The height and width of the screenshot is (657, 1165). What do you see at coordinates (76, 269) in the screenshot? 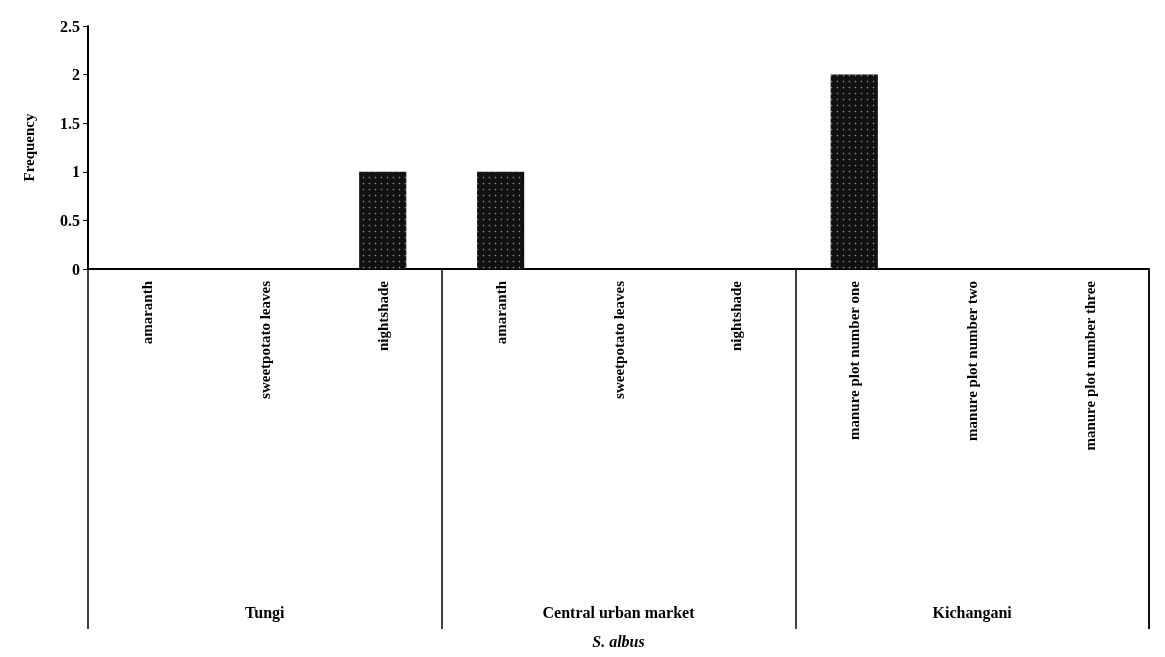
I see `y-tick-label: 0` at bounding box center [76, 269].